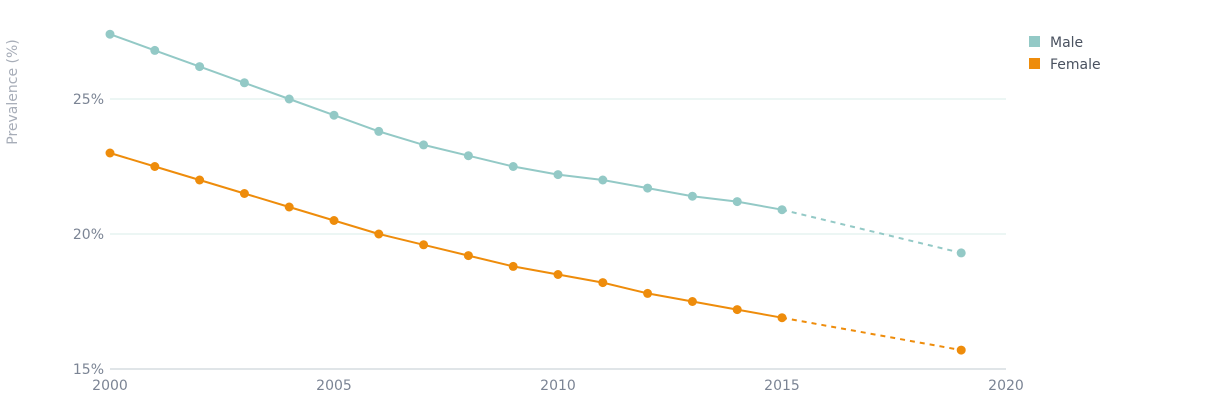 This screenshot has height=403, width=1230. I want to click on y-axis-label: Prevalence (%), so click(13, 92).